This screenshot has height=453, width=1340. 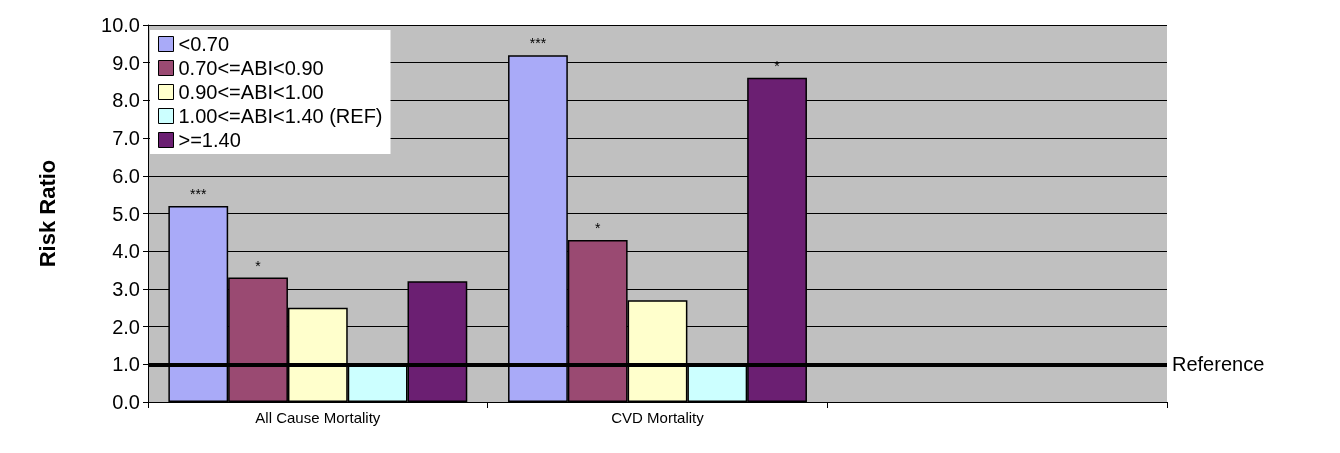 What do you see at coordinates (126, 251) in the screenshot?
I see `y-tick-label: 4.0` at bounding box center [126, 251].